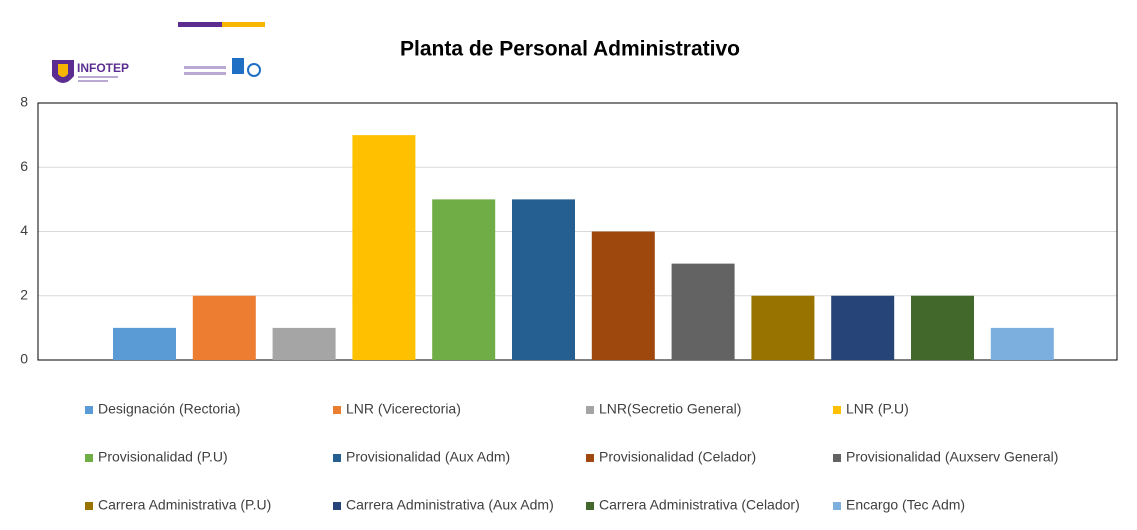 The height and width of the screenshot is (530, 1137). Describe the element at coordinates (103, 68) in the screenshot. I see `logo-text: INFOTEP` at that location.